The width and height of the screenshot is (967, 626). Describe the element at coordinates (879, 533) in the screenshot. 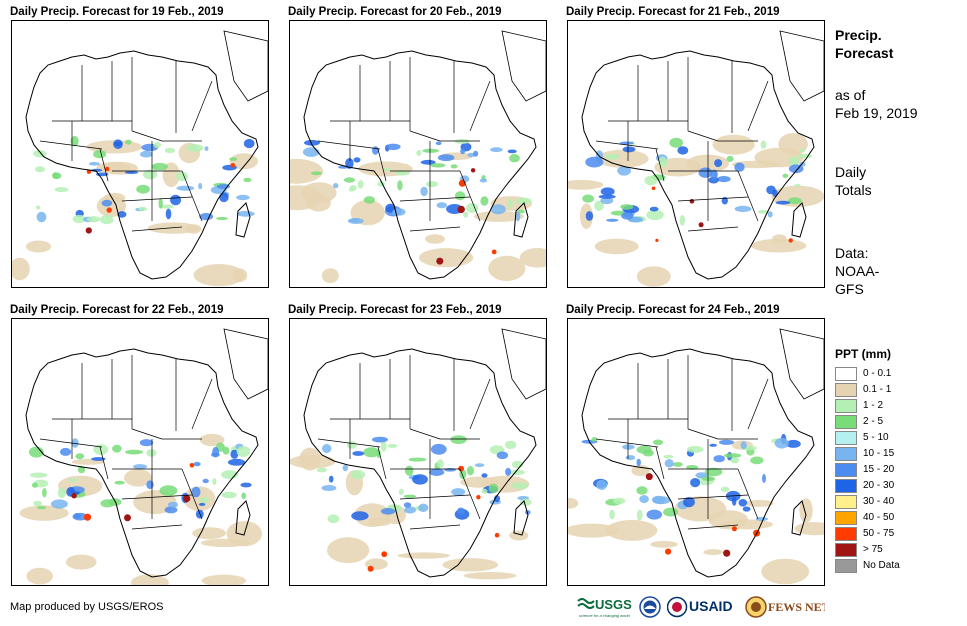

I see `legend-label: 50 - 75` at that location.